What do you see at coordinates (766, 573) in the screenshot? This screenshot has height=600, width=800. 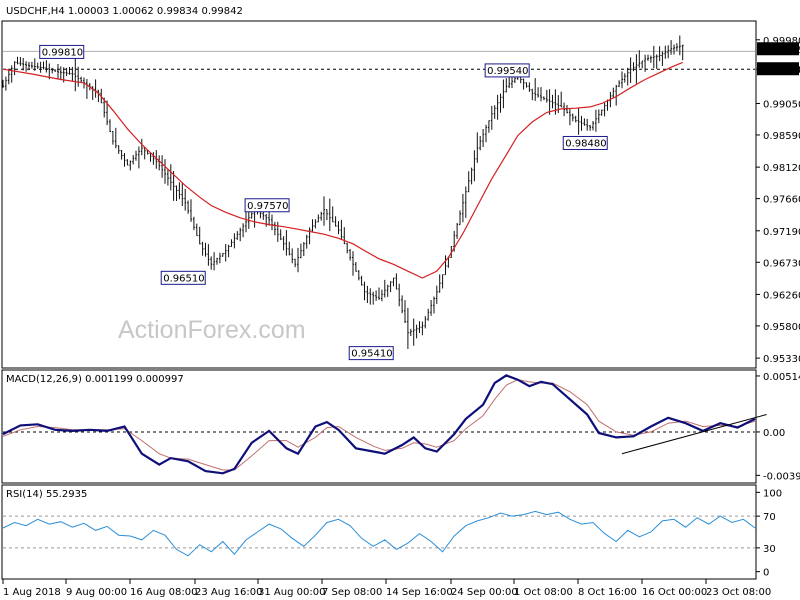 I see `rsi-tick-label: 0` at bounding box center [766, 573].